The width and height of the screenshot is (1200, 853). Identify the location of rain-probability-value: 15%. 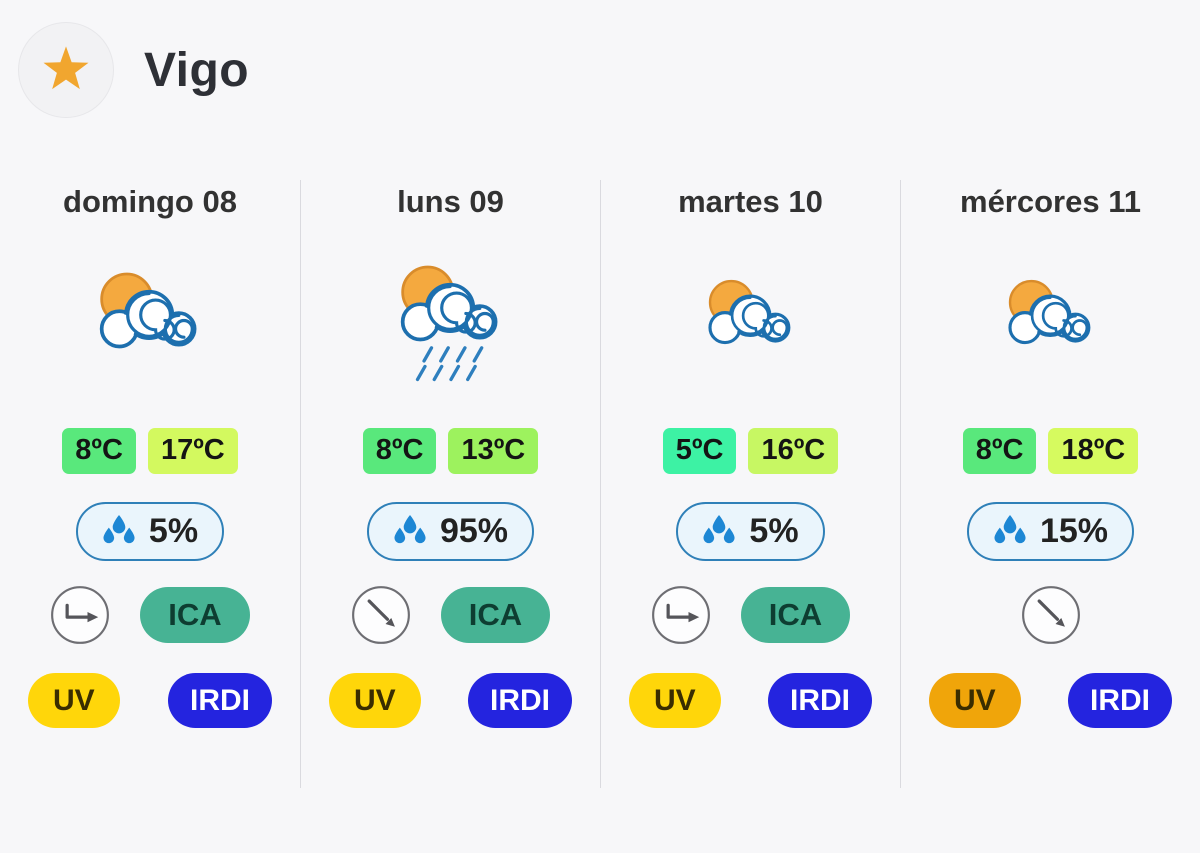
(1074, 530).